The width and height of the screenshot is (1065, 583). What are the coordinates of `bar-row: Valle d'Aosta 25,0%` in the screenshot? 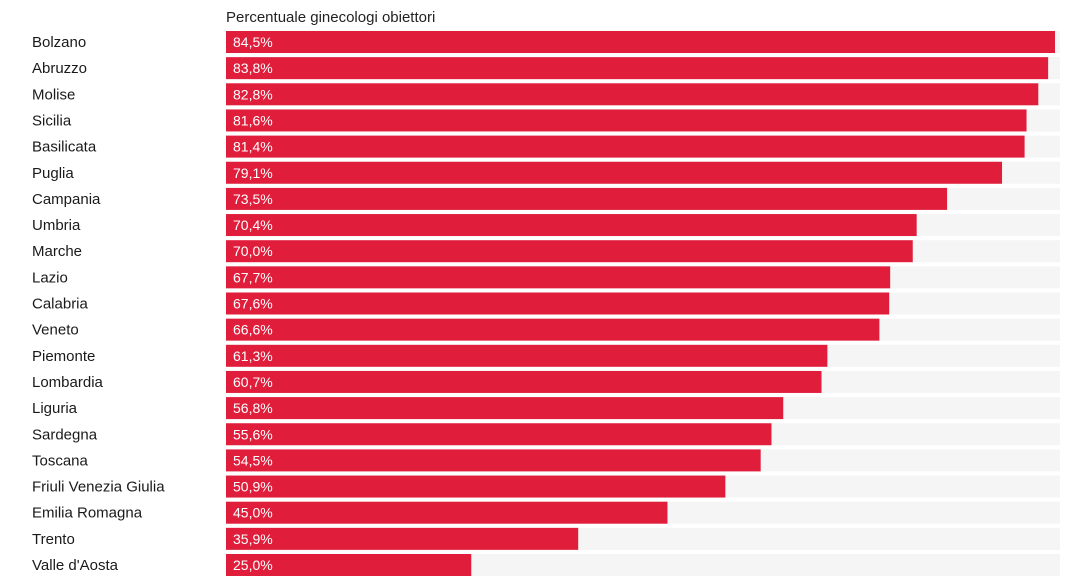 It's located at (546, 565).